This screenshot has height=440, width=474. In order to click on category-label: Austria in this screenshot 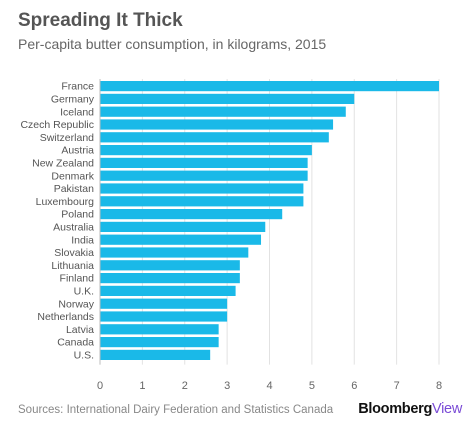, I will do `click(77, 151)`.